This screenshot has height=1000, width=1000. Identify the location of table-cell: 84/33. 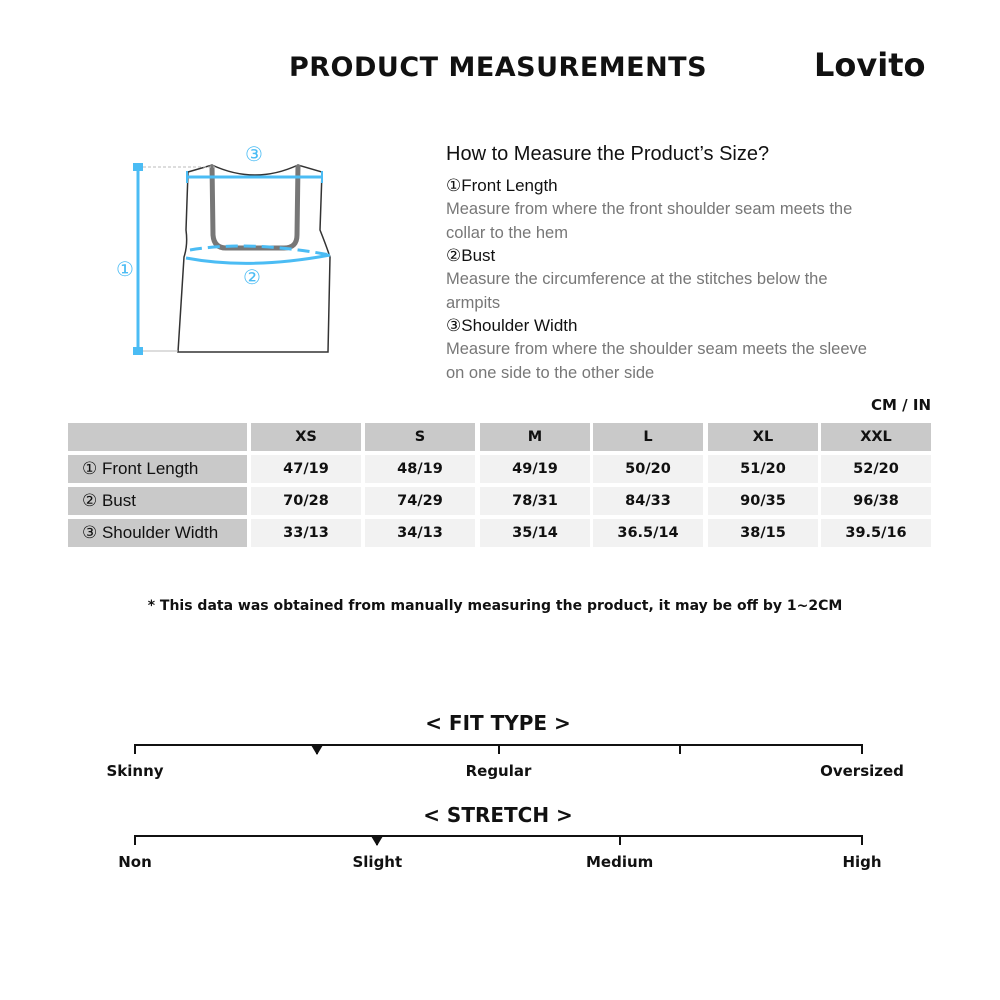
(648, 501).